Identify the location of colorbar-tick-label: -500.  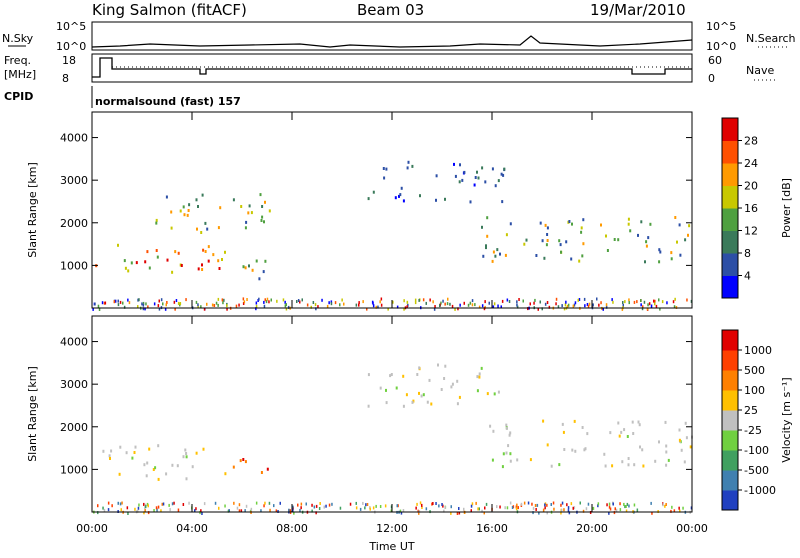
(756, 470).